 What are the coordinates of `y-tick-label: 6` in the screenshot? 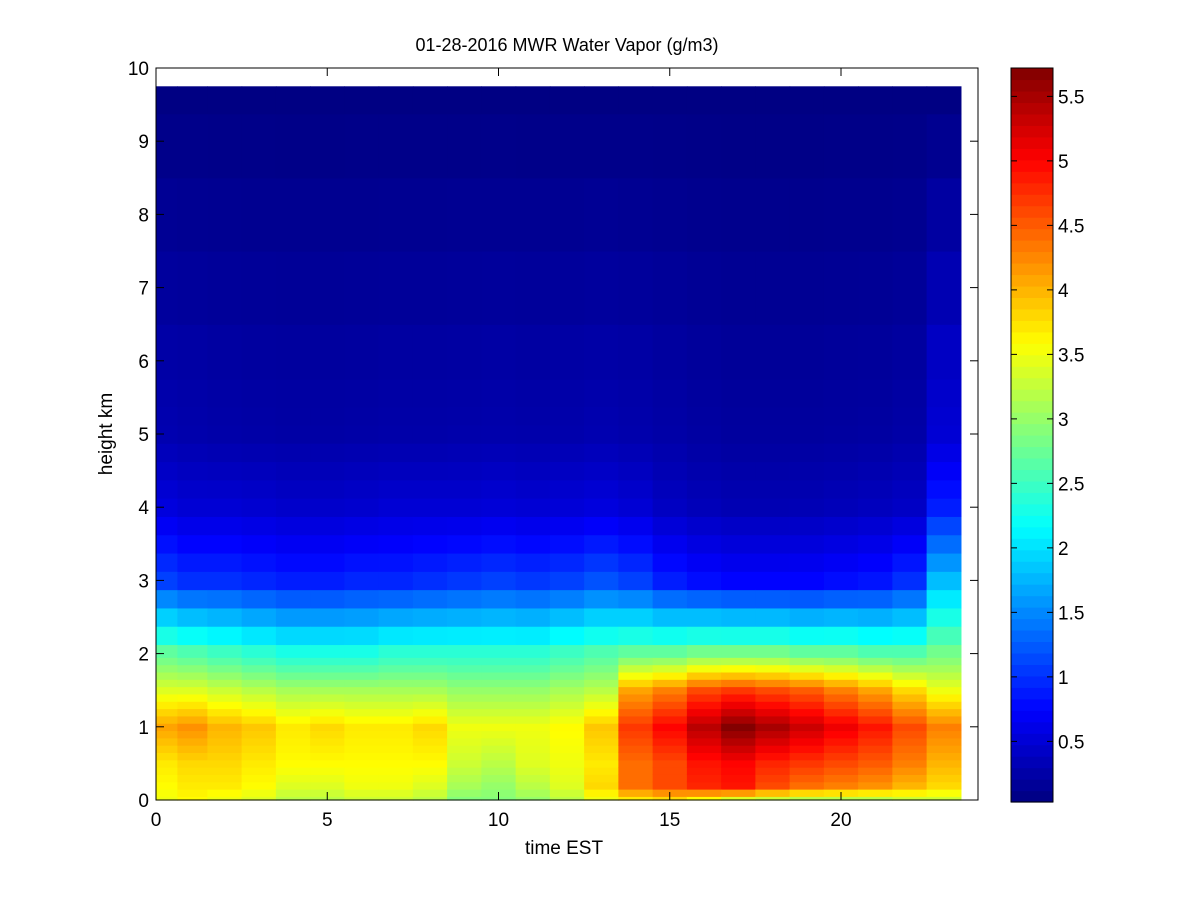 It's located at (143, 362).